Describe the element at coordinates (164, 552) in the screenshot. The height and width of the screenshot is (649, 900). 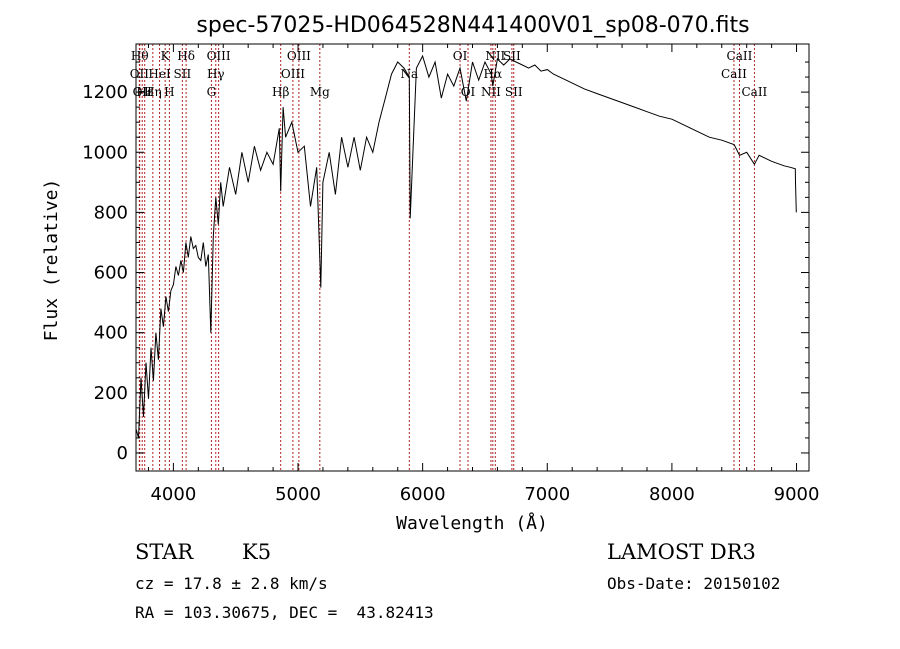
I see `object-type: STAR` at that location.